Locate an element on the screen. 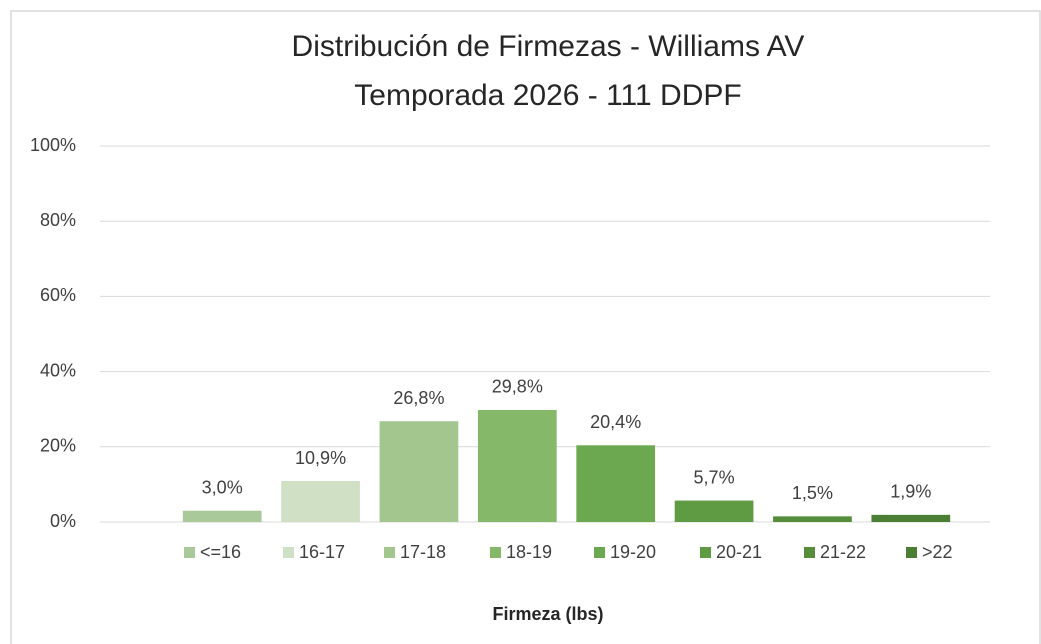 The image size is (1041, 644). legend-label: 20-21 is located at coordinates (739, 552).